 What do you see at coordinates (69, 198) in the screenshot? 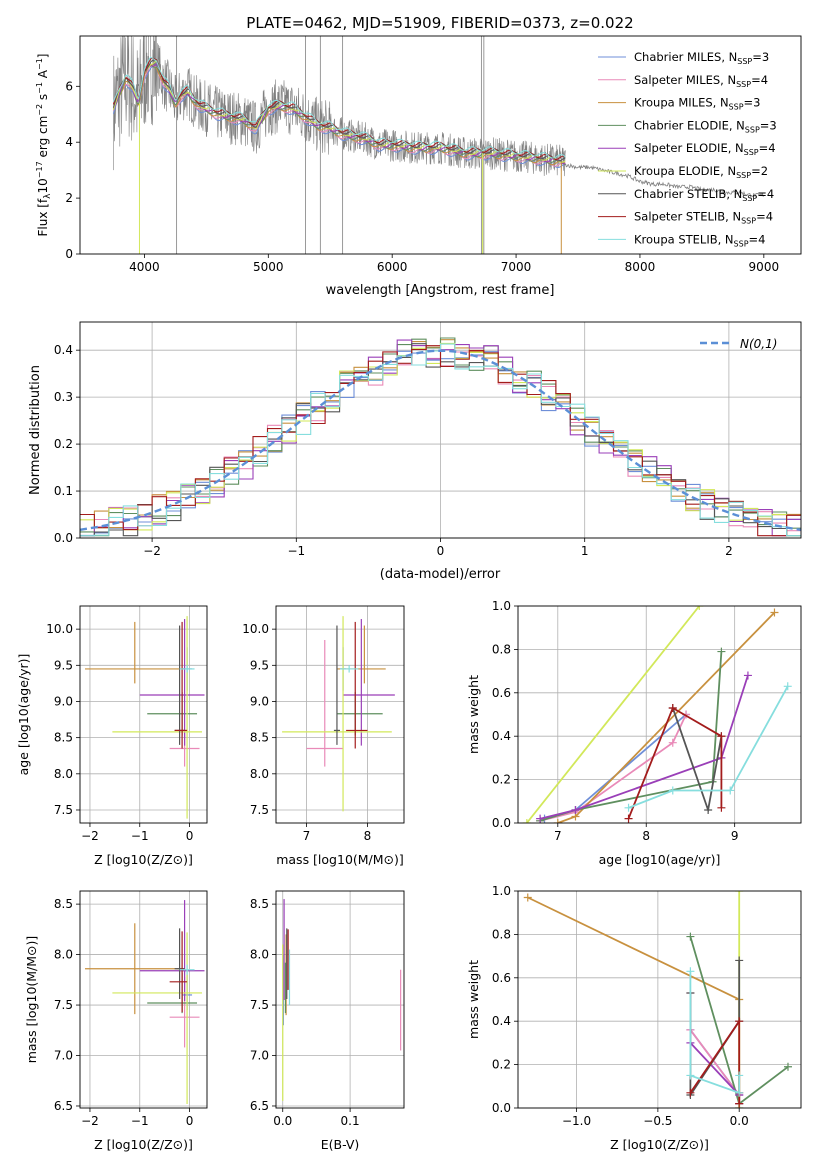
I see `y-tick-label: 2` at bounding box center [69, 198].